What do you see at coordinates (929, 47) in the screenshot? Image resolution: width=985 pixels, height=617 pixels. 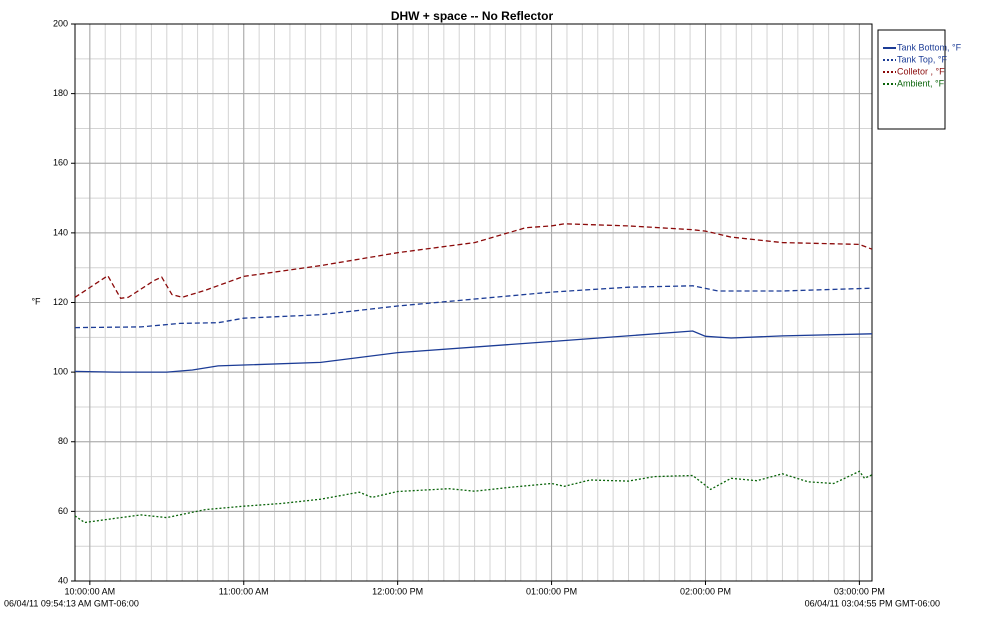 I see `legend-label: Tank Bottom, °F` at bounding box center [929, 47].